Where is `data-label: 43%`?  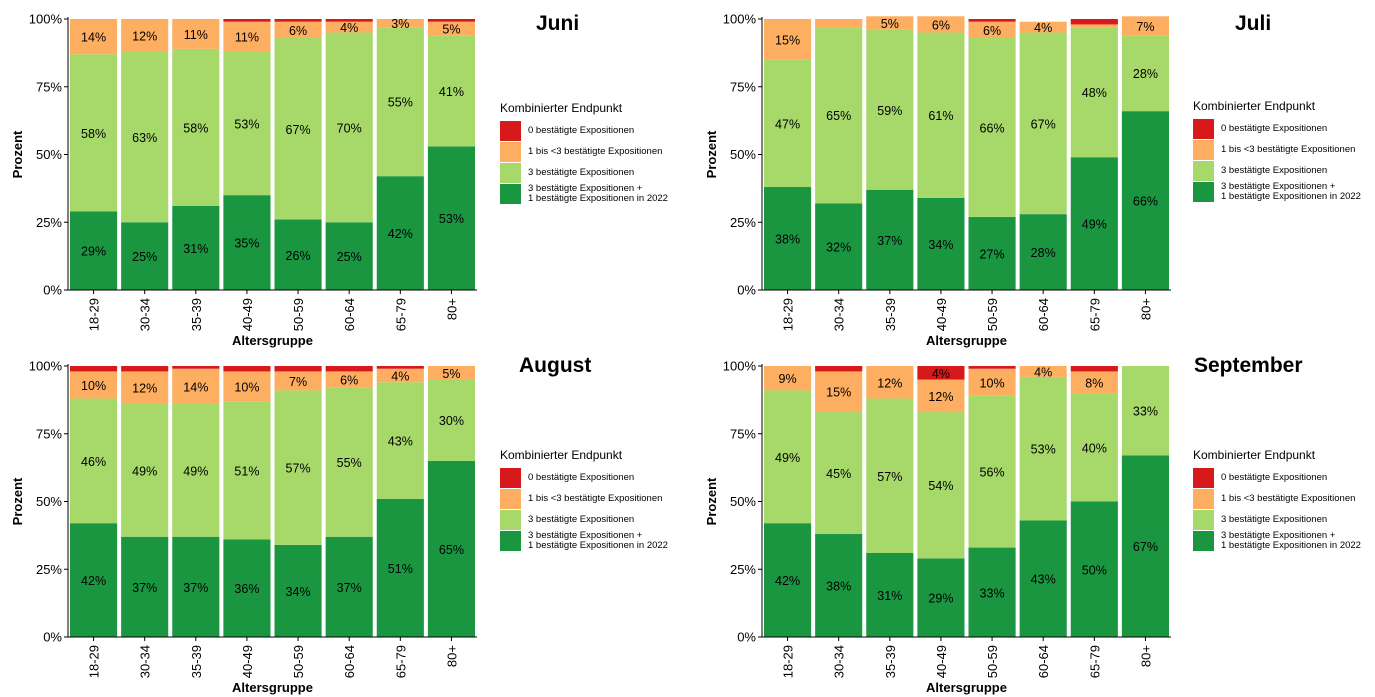 data-label: 43% is located at coordinates (400, 442).